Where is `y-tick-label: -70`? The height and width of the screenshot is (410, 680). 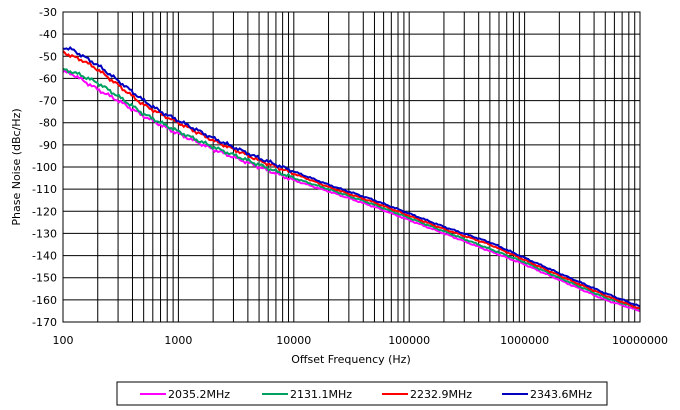 y-tick-label: -70 is located at coordinates (48, 101).